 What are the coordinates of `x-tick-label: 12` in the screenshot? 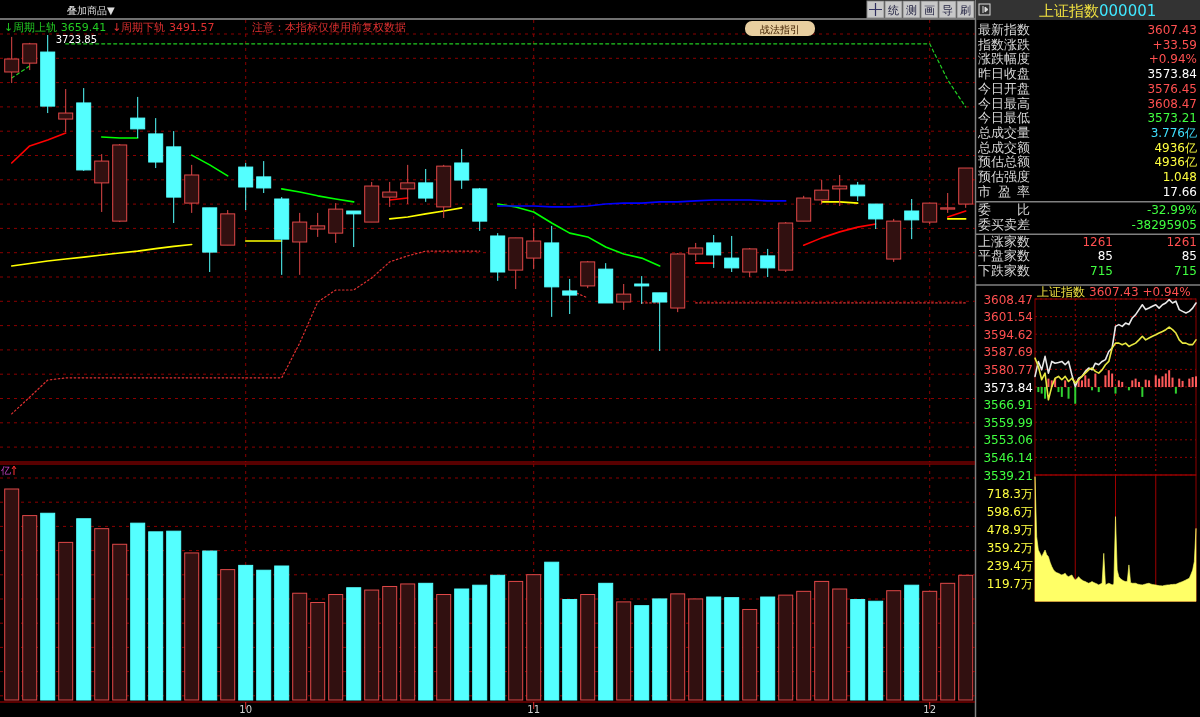 It's located at (930, 709).